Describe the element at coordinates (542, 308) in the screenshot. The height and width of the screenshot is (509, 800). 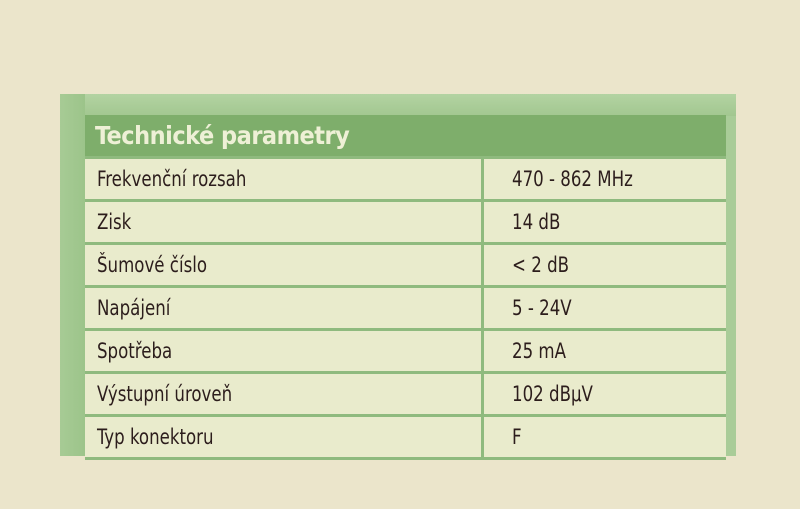
I see `row-value: 5 - 24V` at that location.